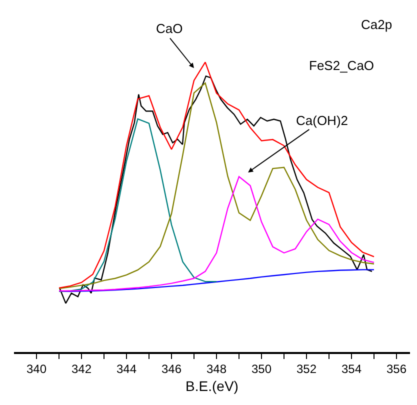  Describe the element at coordinates (261, 369) in the screenshot. I see `x-tick-label: 350` at that location.